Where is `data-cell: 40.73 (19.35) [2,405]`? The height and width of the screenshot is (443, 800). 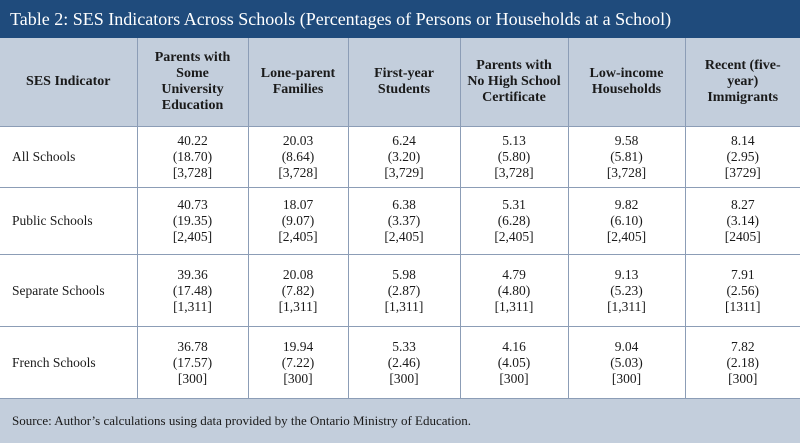 data-cell: 40.73 (19.35) [2,405] is located at coordinates (192, 221).